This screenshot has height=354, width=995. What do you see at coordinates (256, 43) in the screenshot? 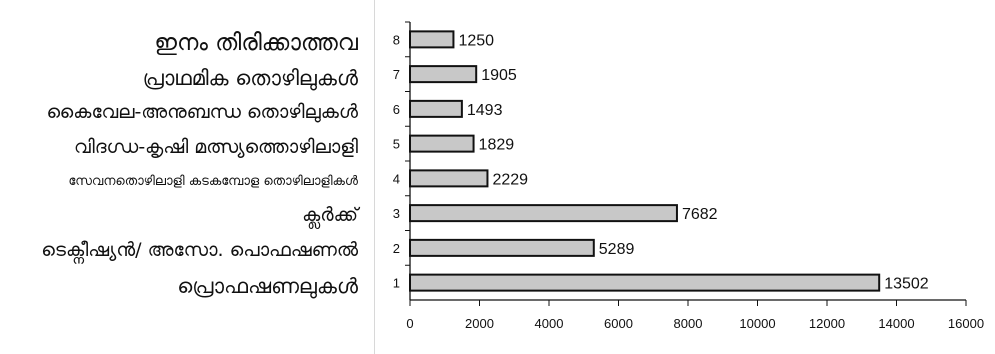
I see `category-name-8: ഇനം തിരിക്കാത്തവ` at bounding box center [256, 43].